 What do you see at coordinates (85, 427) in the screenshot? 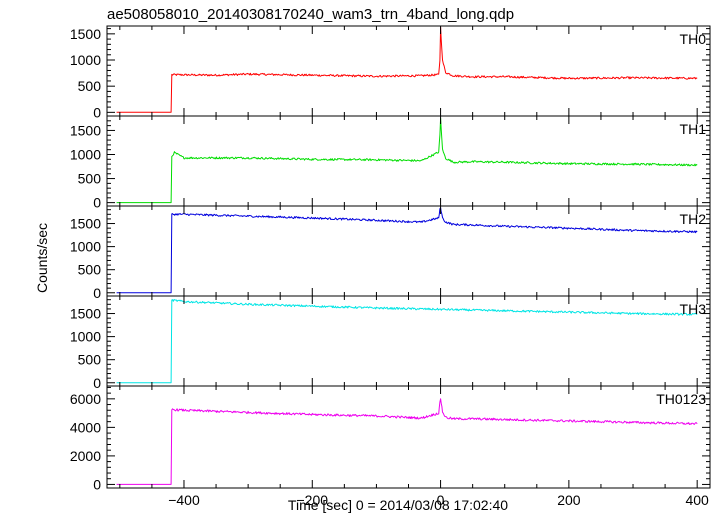
I see `y-tick-label-th0123: 4000` at bounding box center [85, 427].